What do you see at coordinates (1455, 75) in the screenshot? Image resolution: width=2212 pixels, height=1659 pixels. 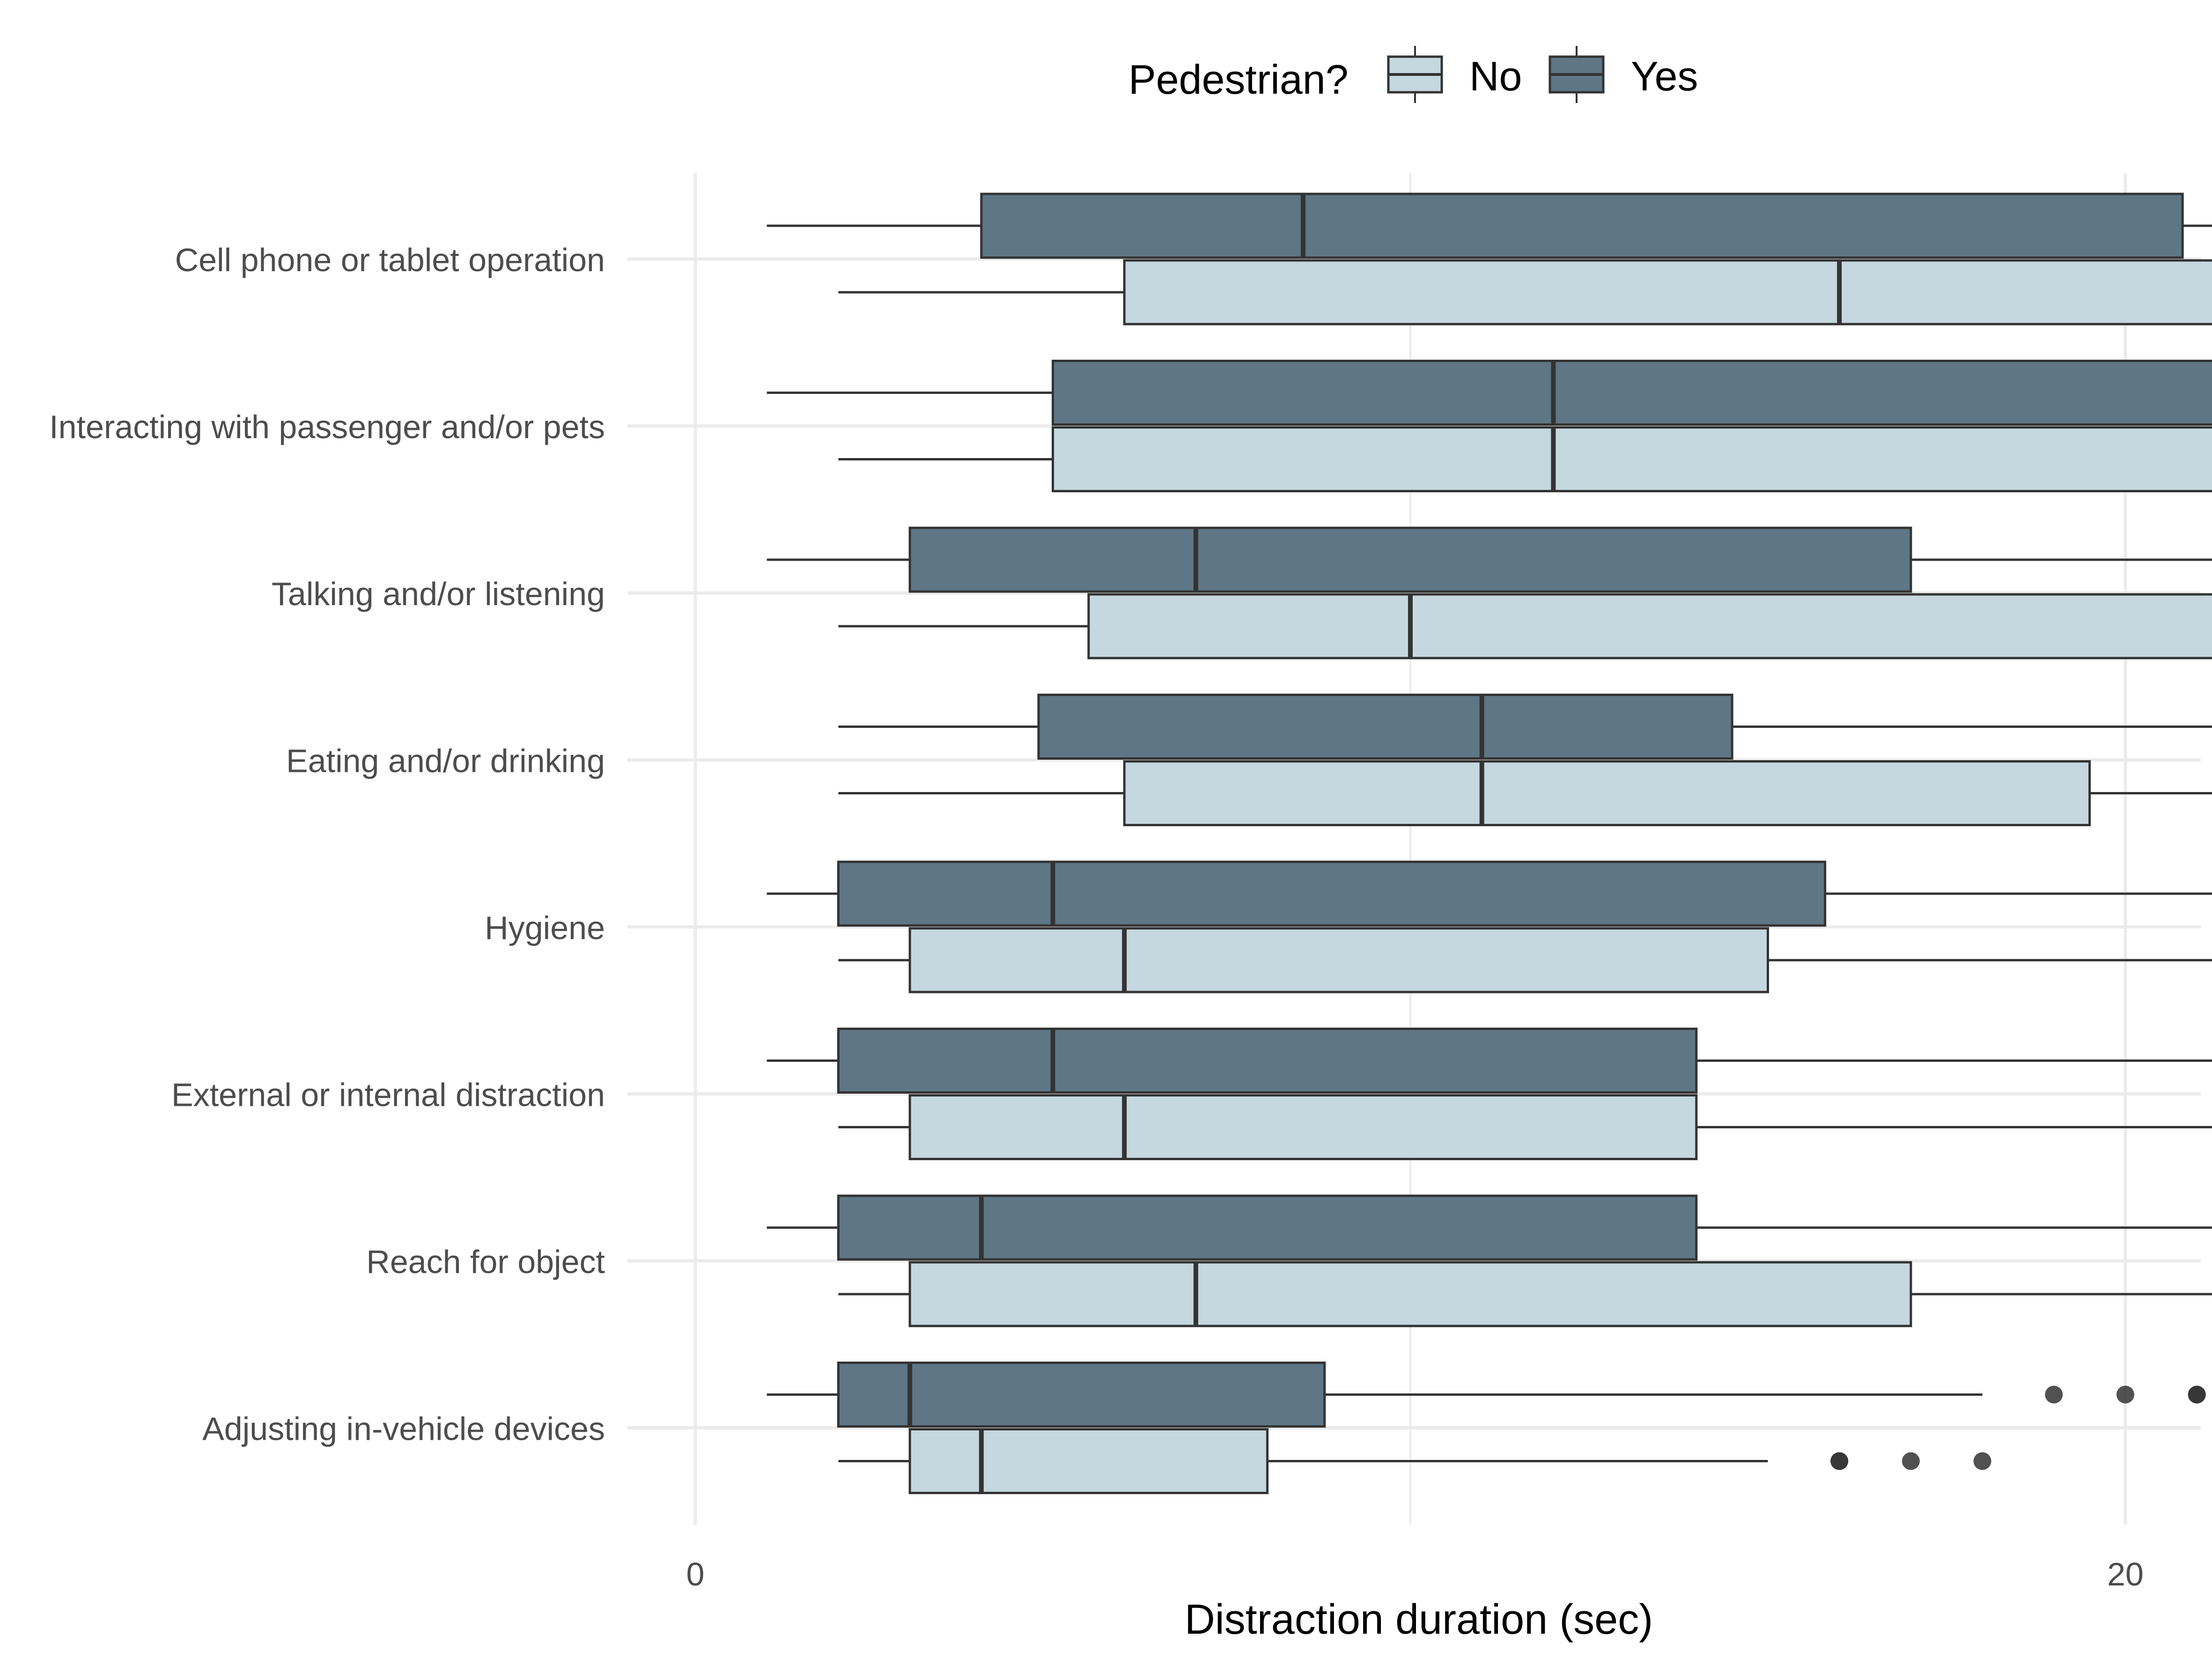 I see `legend-entry-no: No` at bounding box center [1455, 75].